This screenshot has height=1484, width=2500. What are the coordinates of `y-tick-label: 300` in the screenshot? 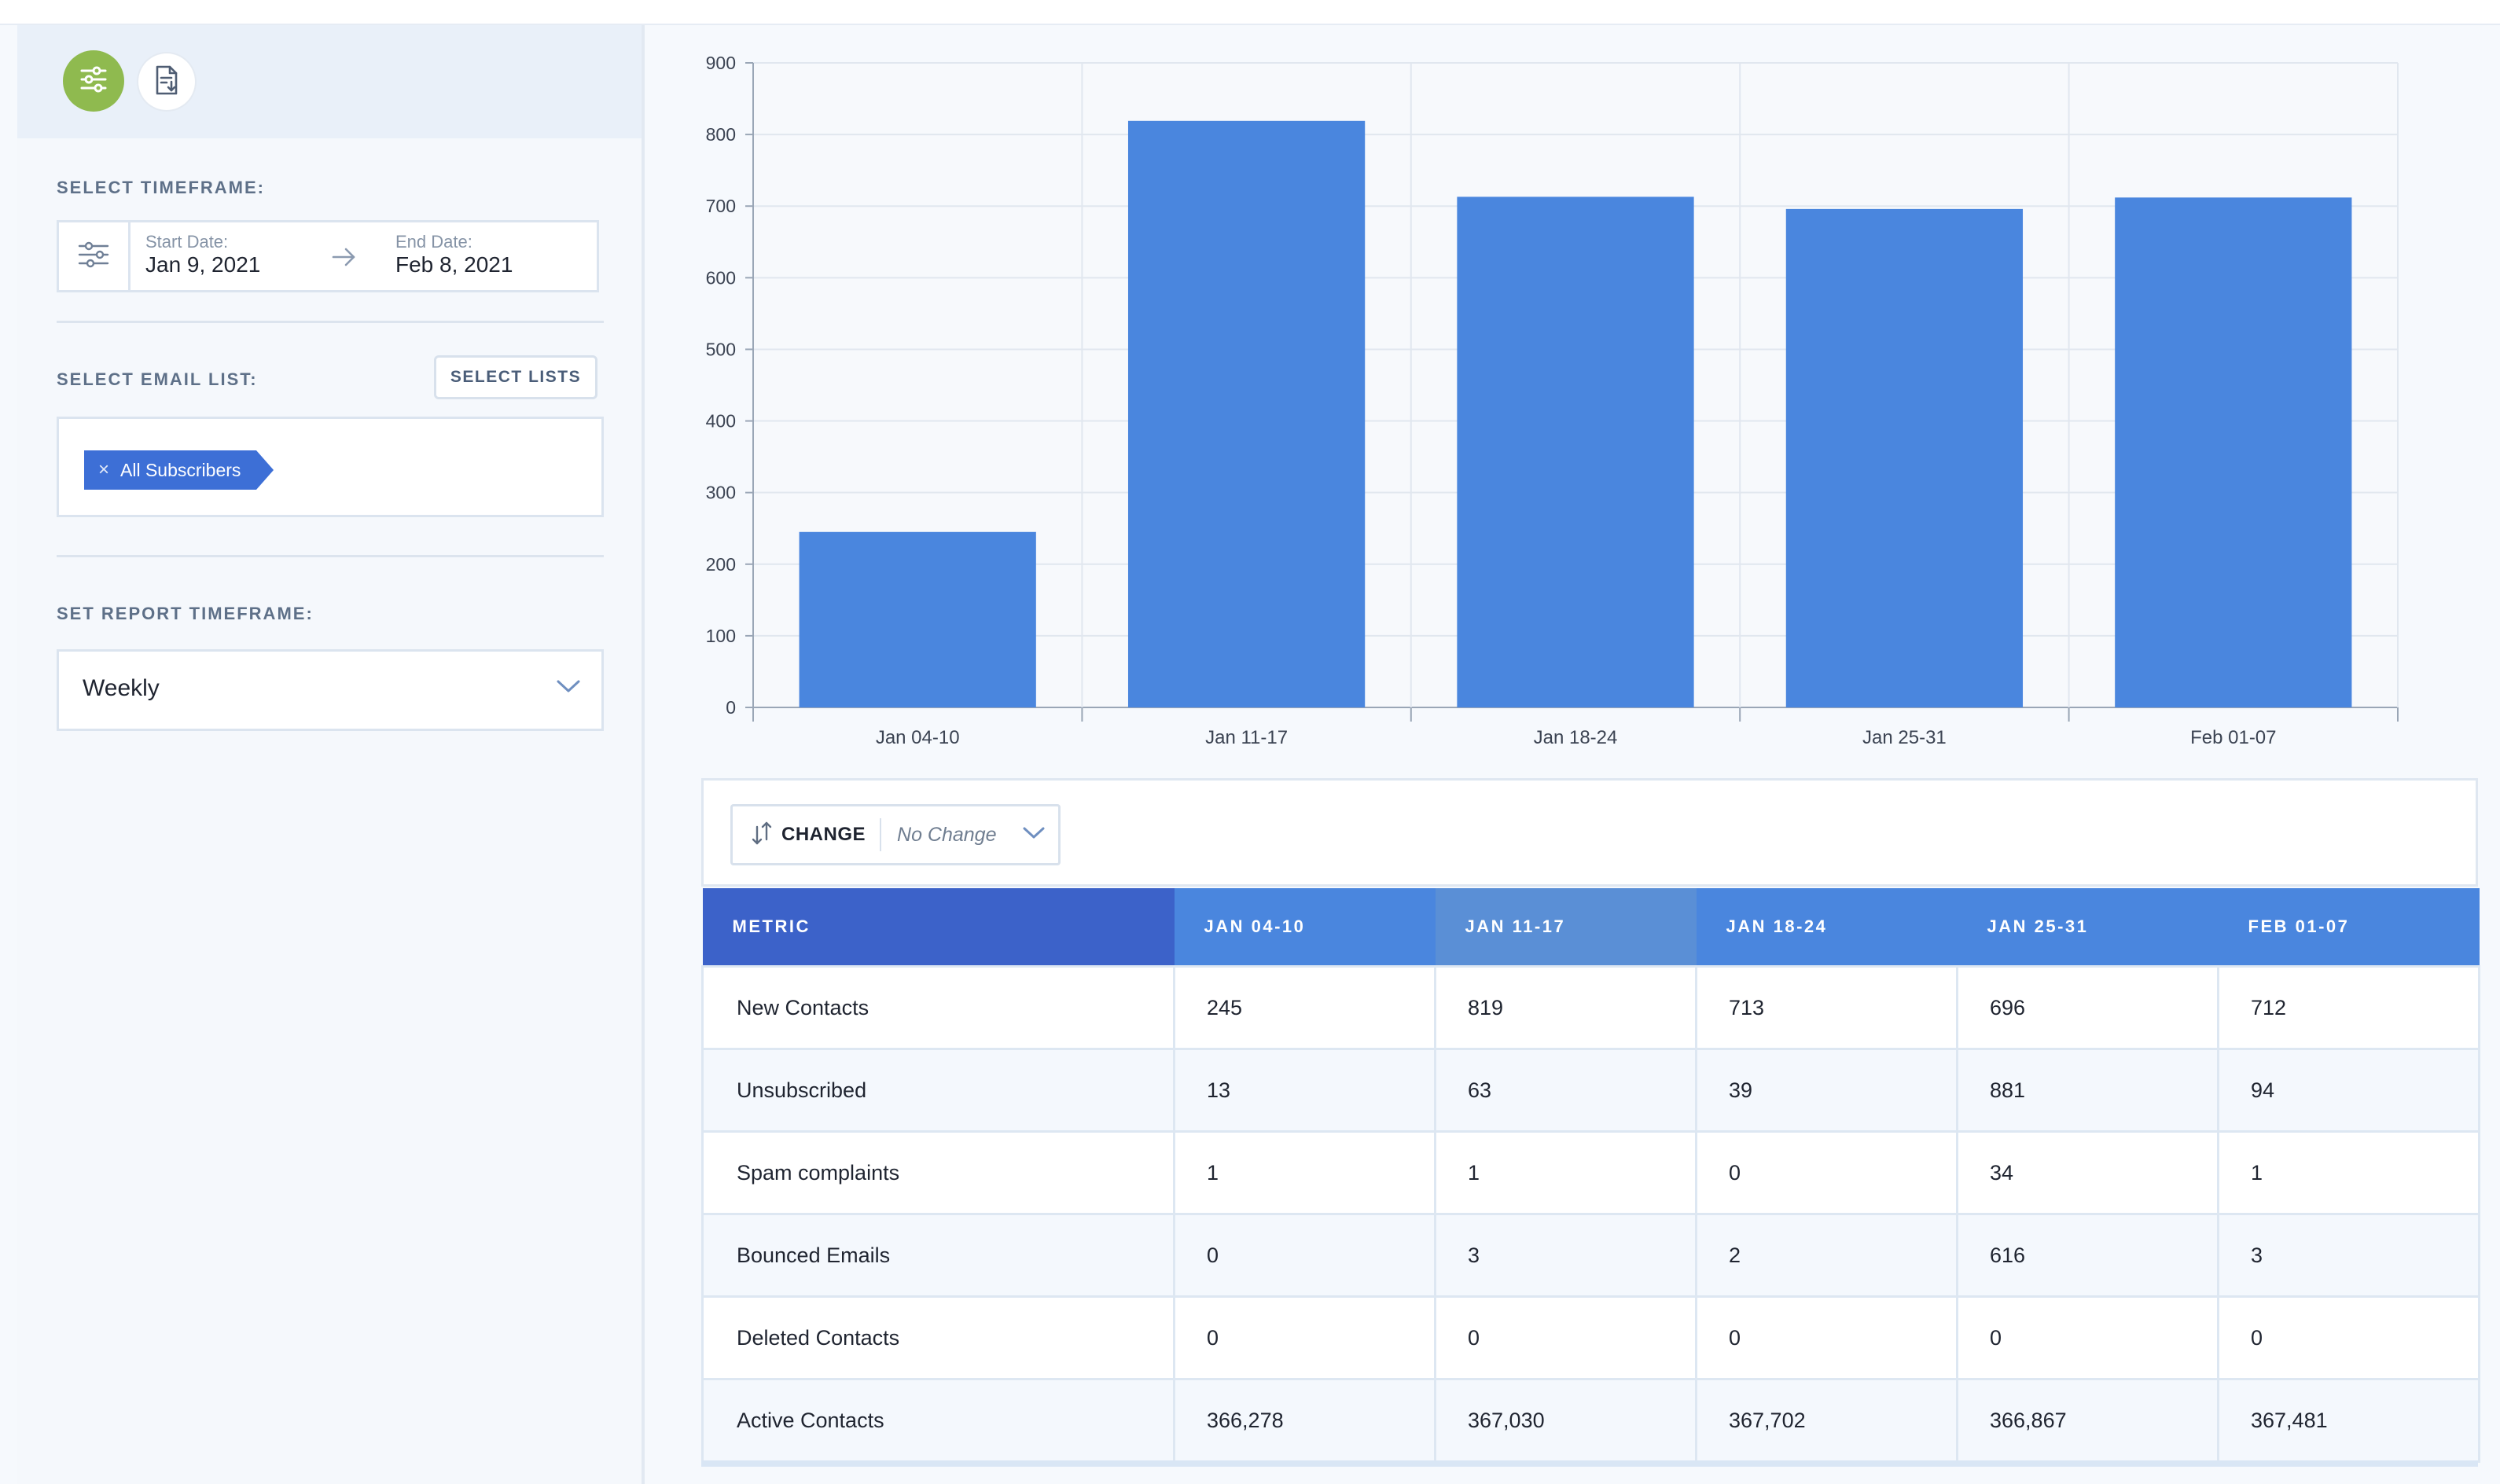 It's located at (721, 493).